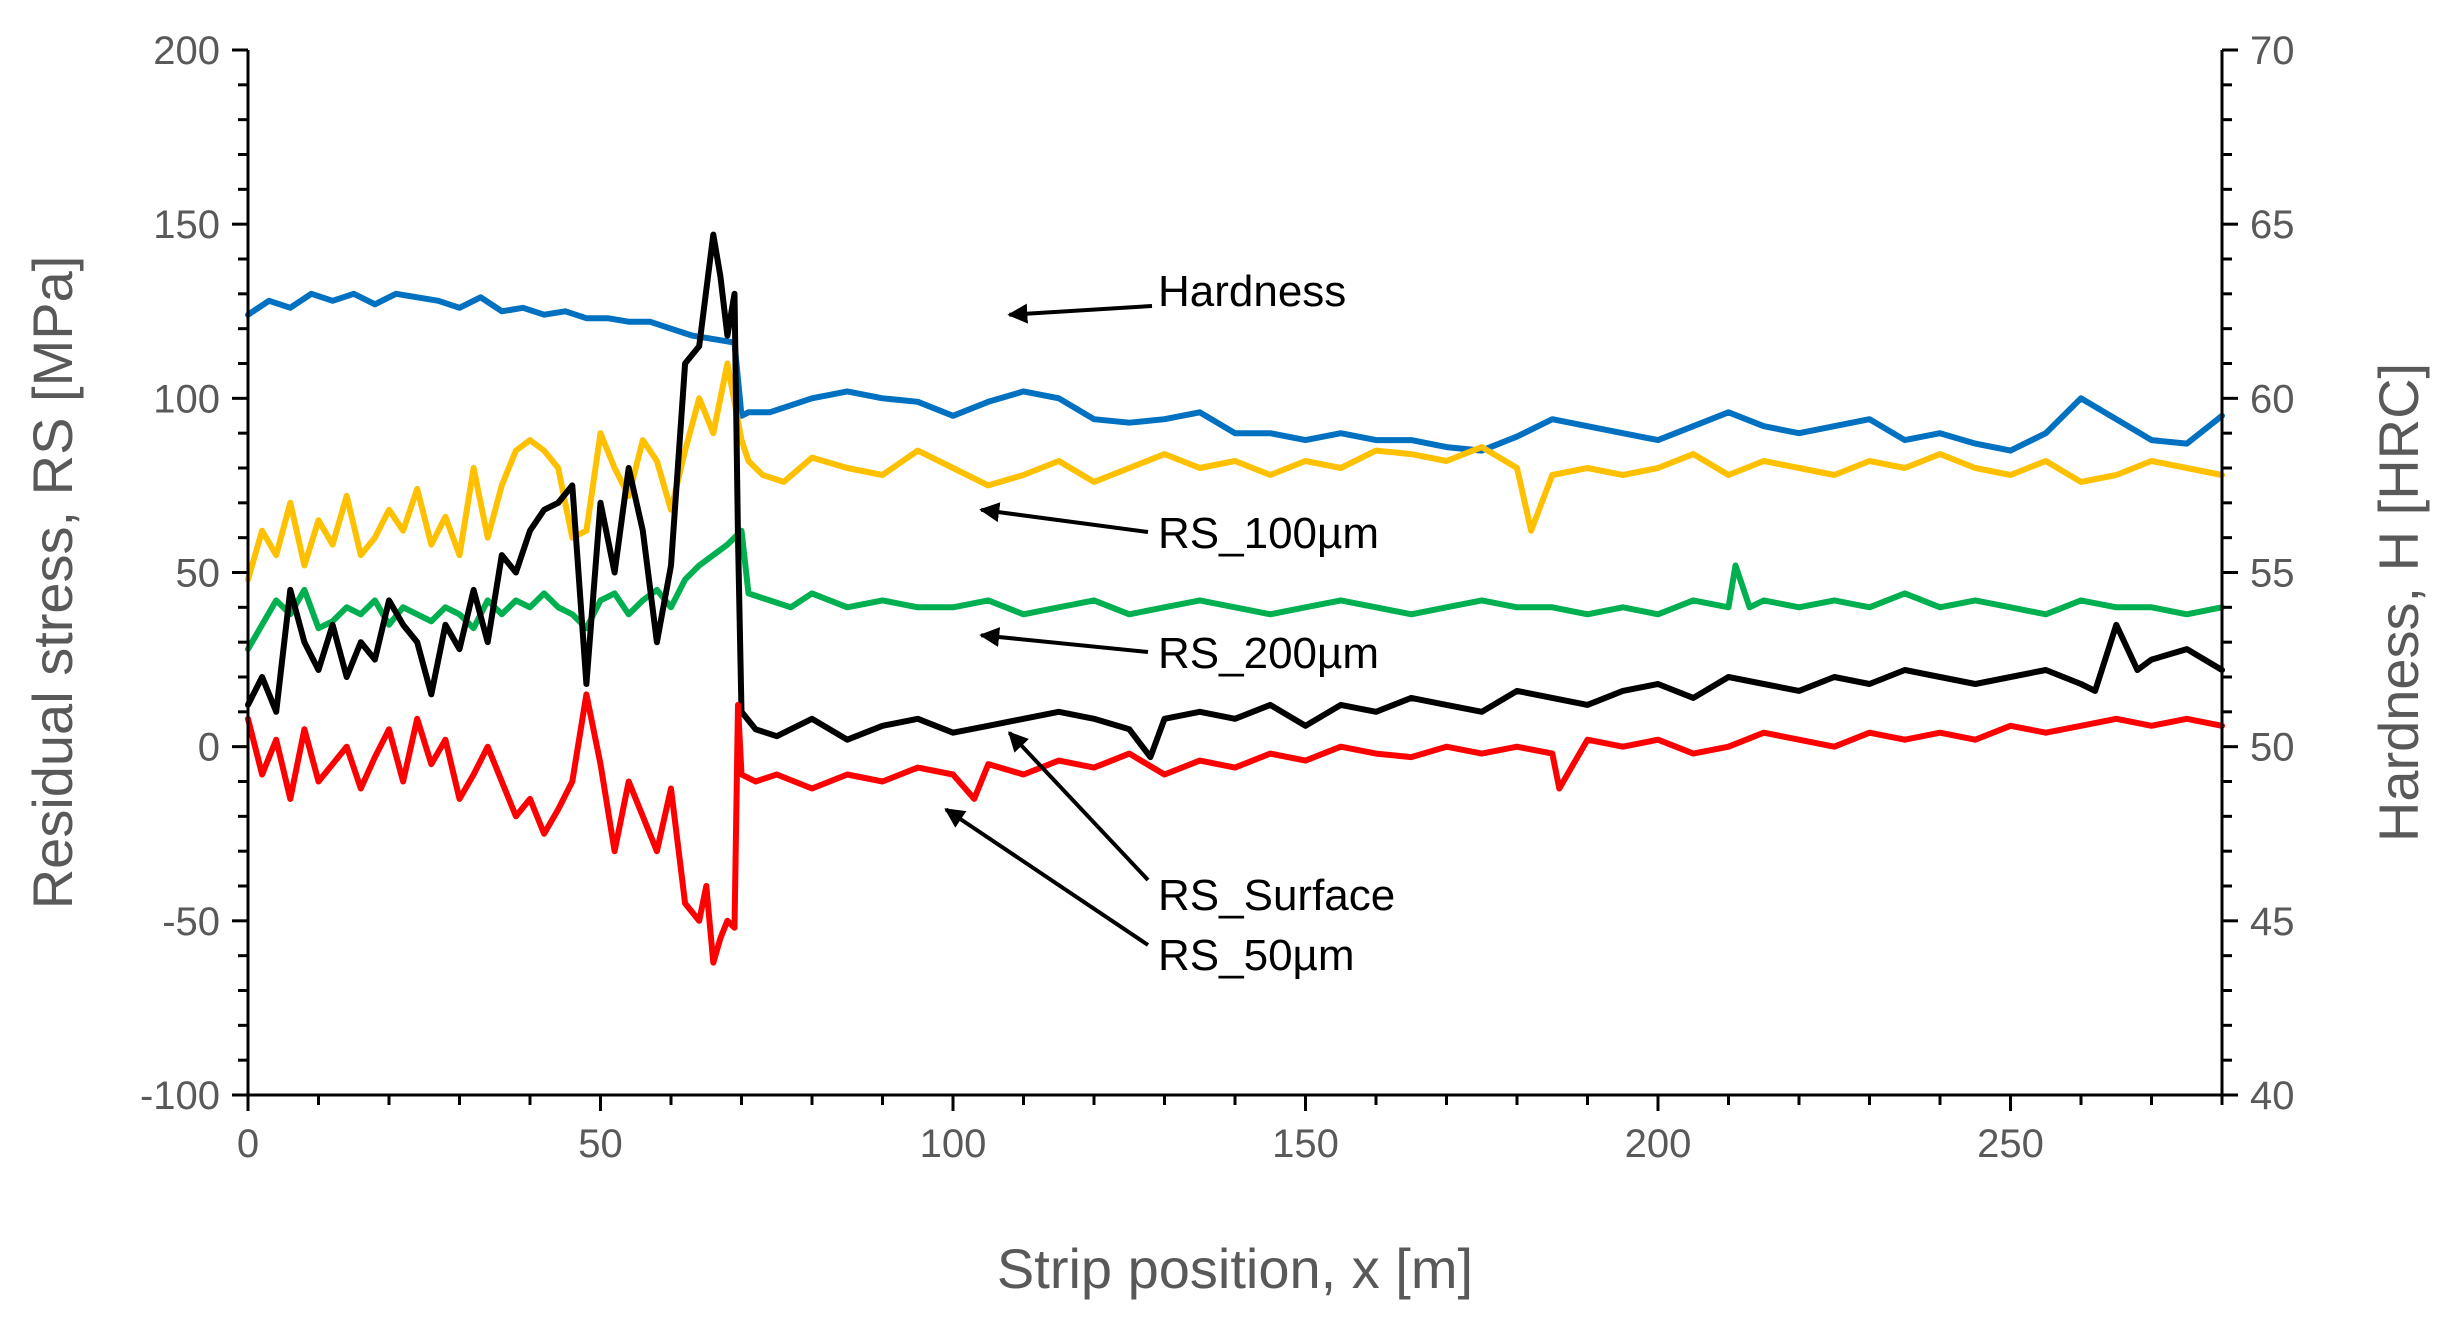  I want to click on y2-tick-label: 50, so click(2272, 748).